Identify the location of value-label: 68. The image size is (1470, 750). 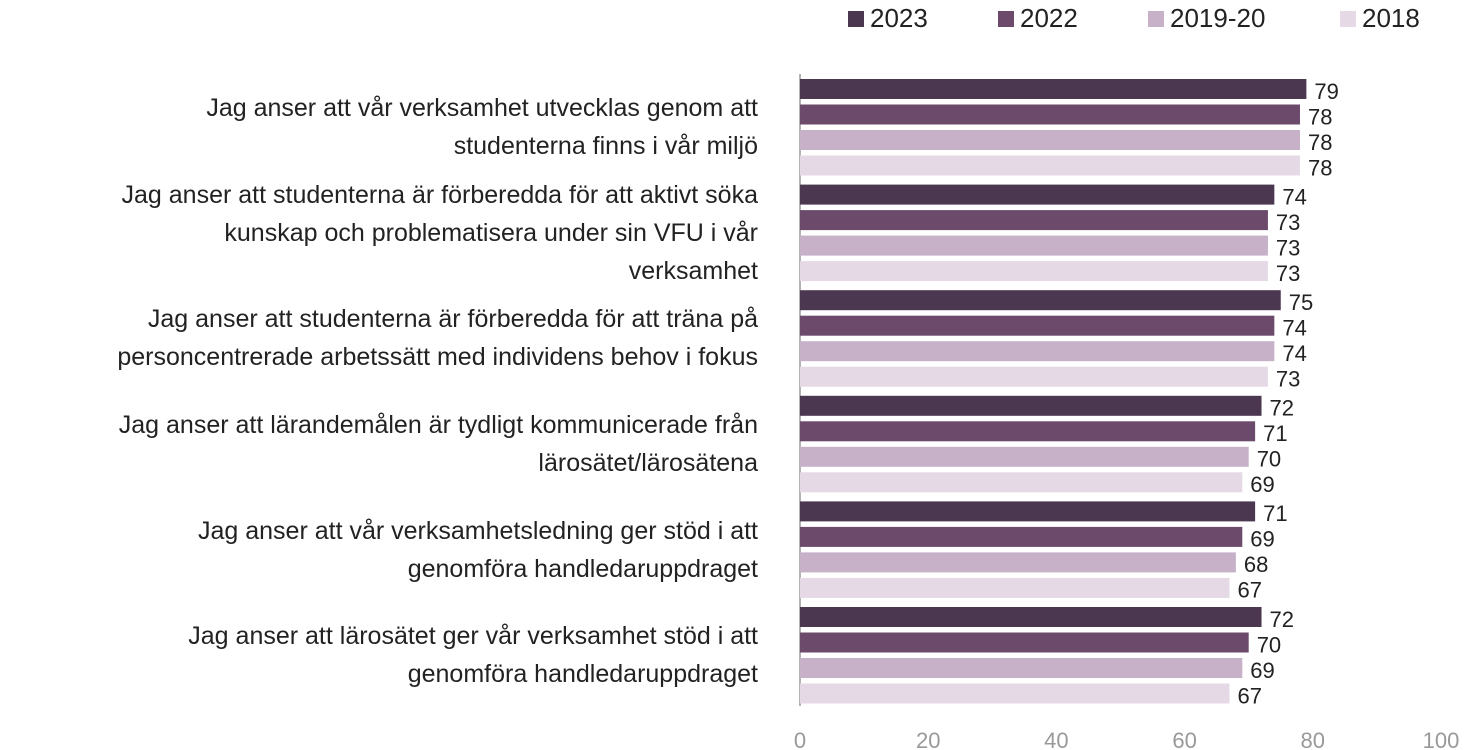
(1256, 564).